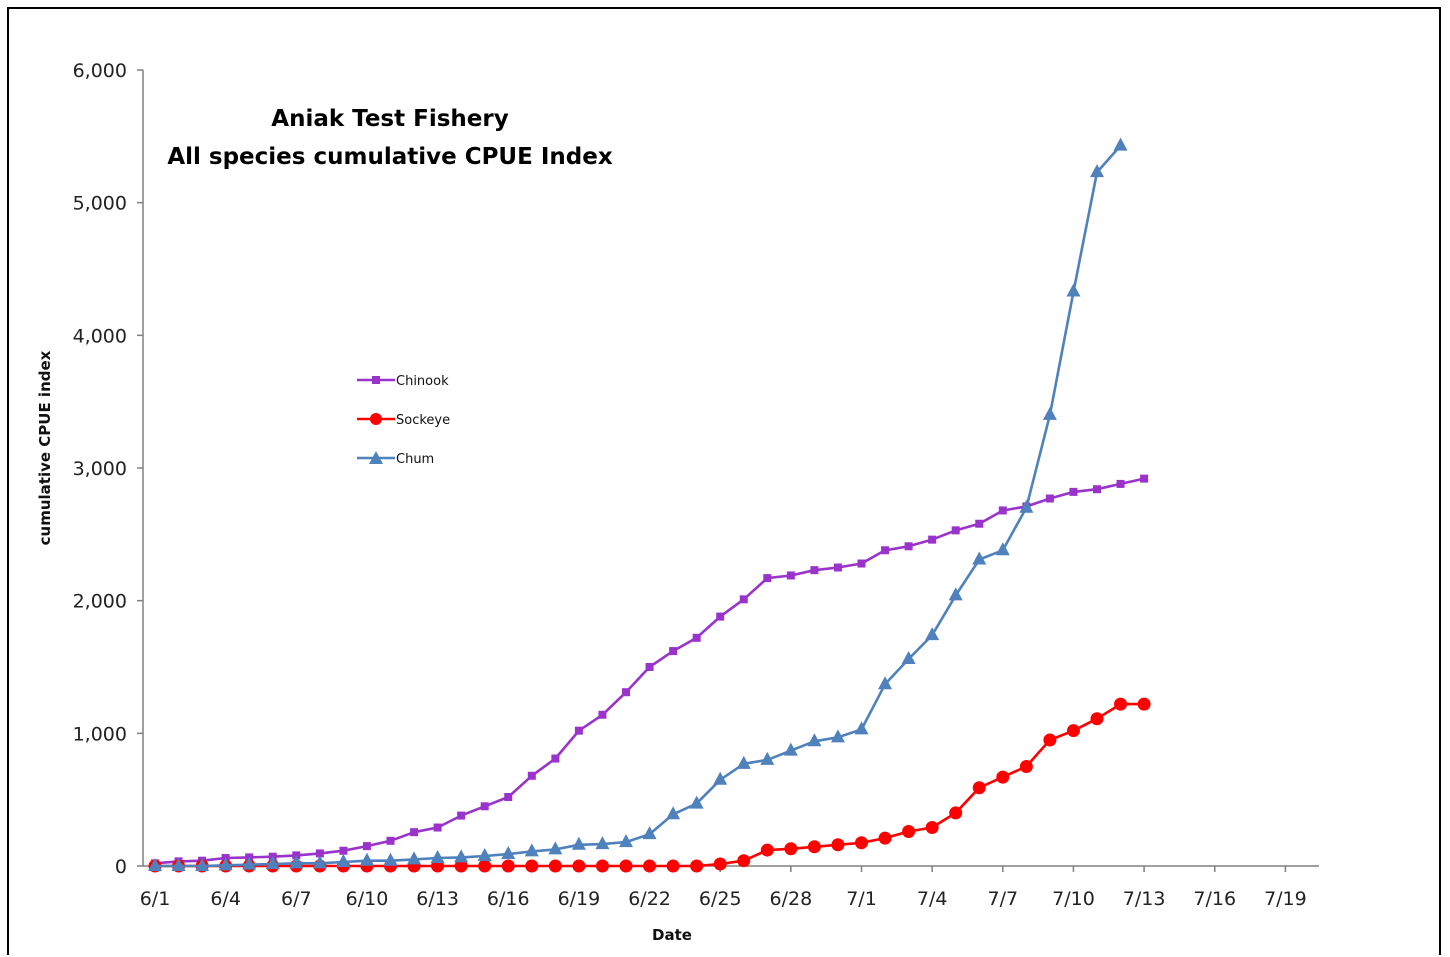  Describe the element at coordinates (932, 899) in the screenshot. I see `x-tick-label: 7/4` at that location.